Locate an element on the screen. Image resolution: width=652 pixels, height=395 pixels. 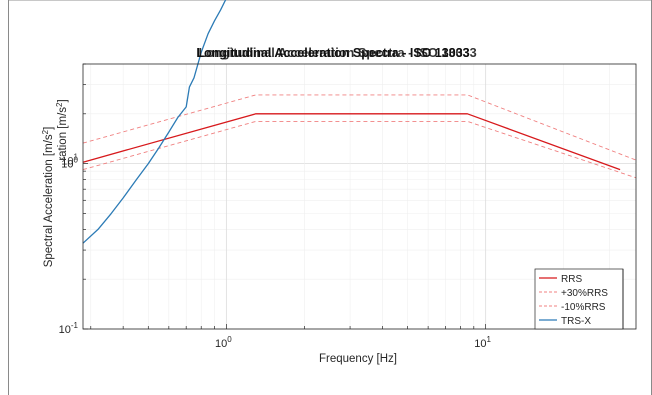
x-tick-label: 10⁰ is located at coordinates (223, 342).